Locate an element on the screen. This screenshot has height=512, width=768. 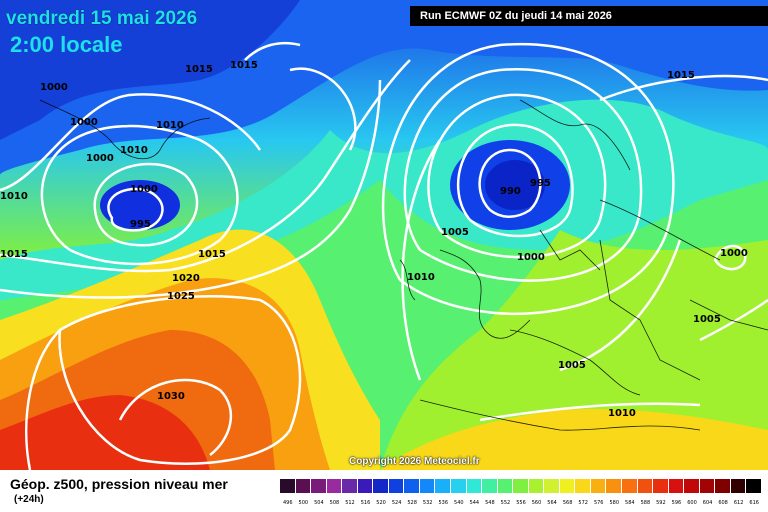
scale-label: 520 is located at coordinates (381, 503).